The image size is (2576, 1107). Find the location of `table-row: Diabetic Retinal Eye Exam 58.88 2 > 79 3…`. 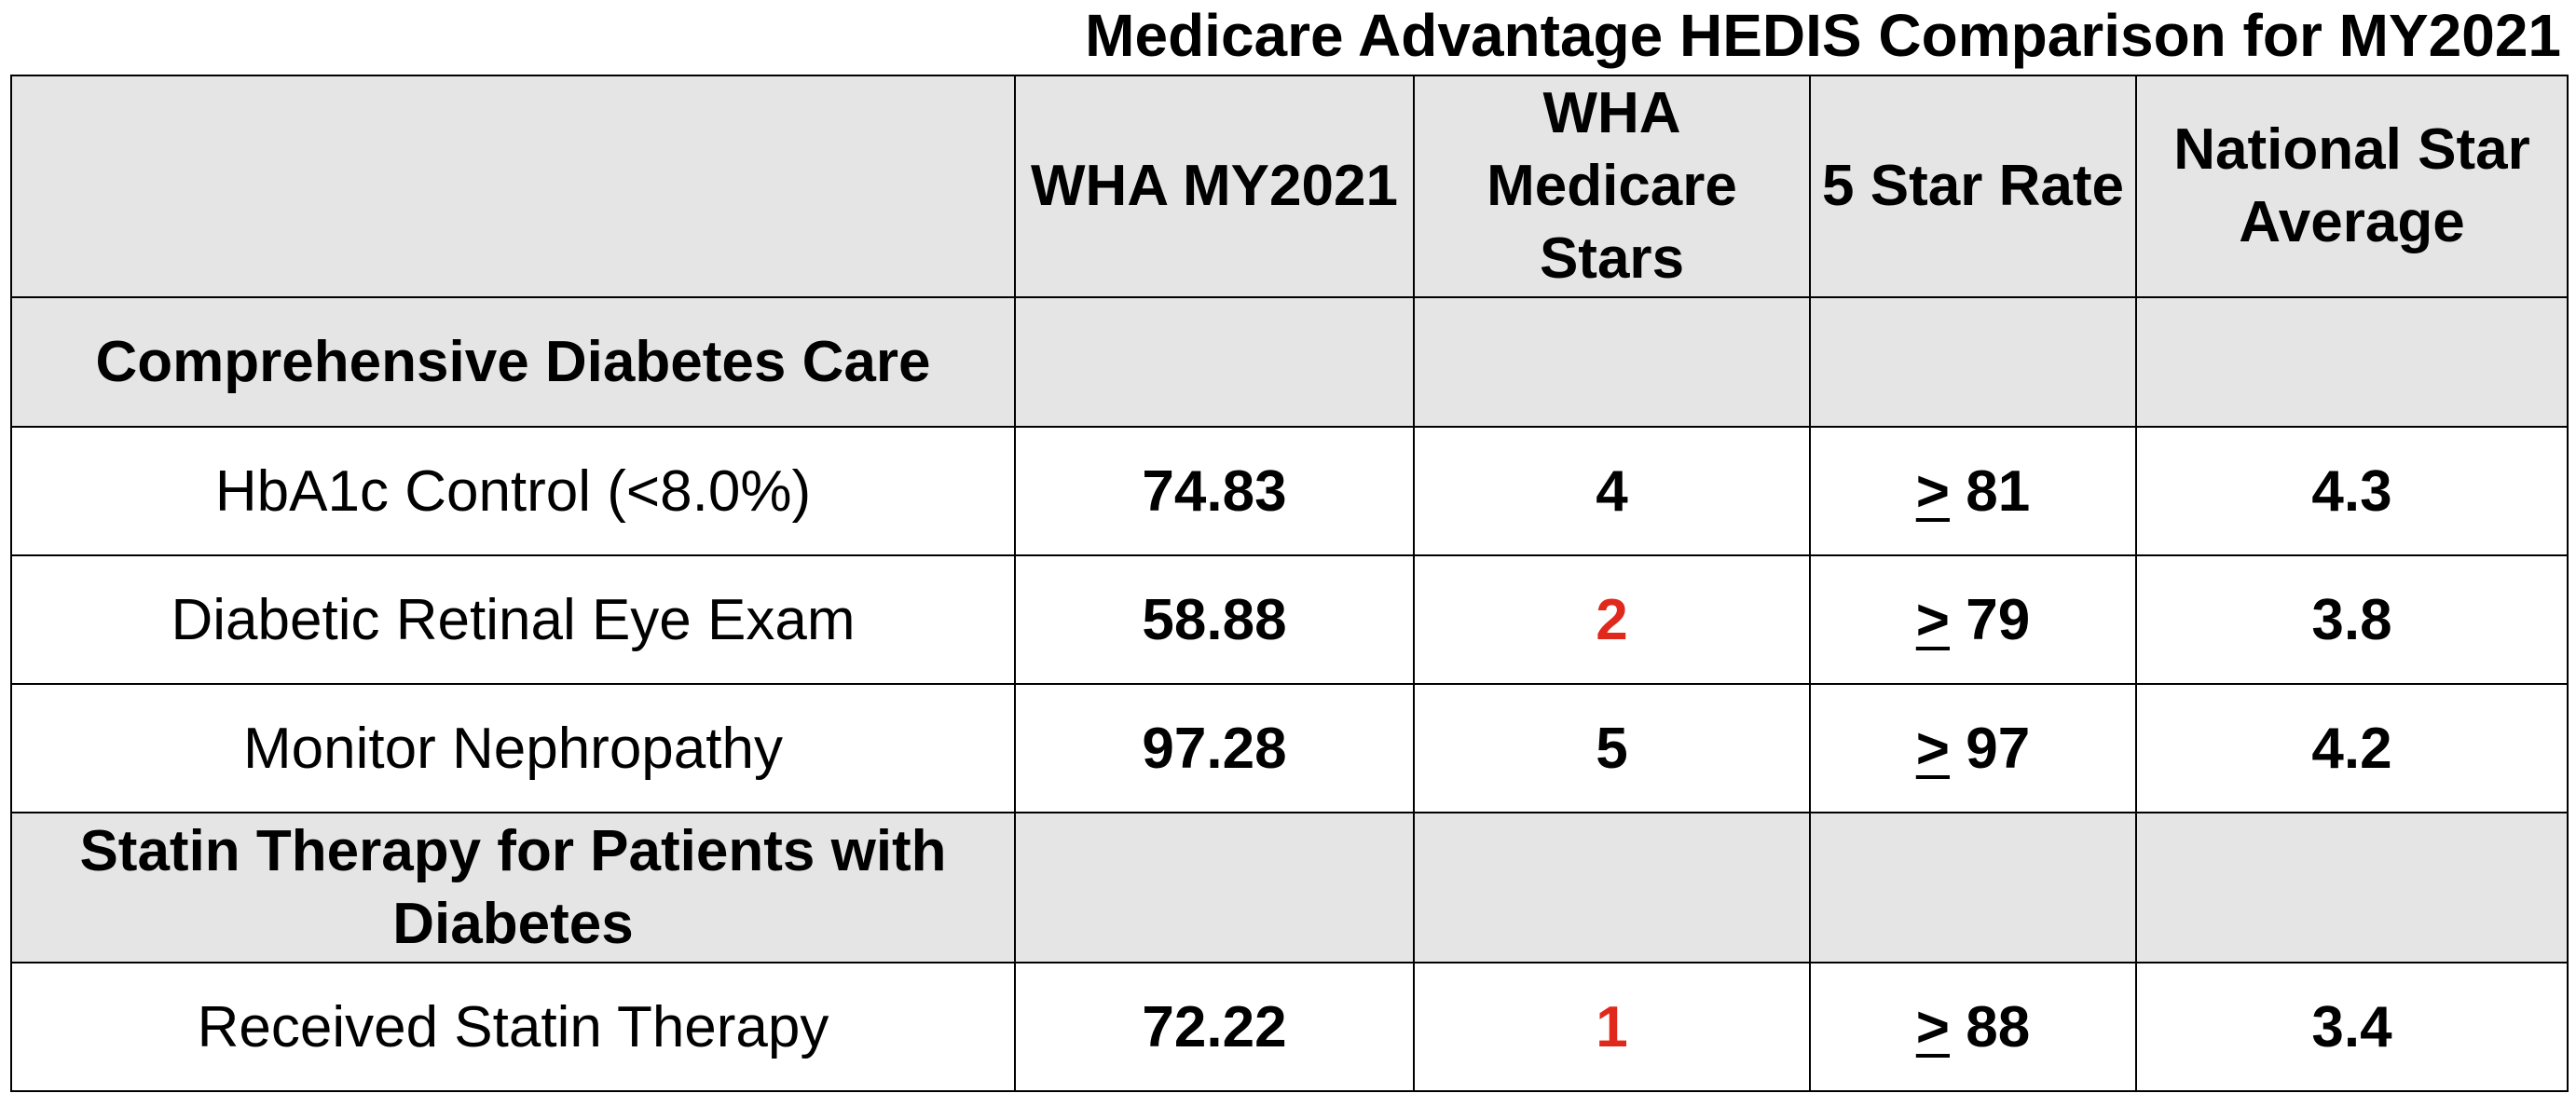

table-row: Diabetic Retinal Eye Exam 58.88 2 > 79 3… is located at coordinates (1289, 619).